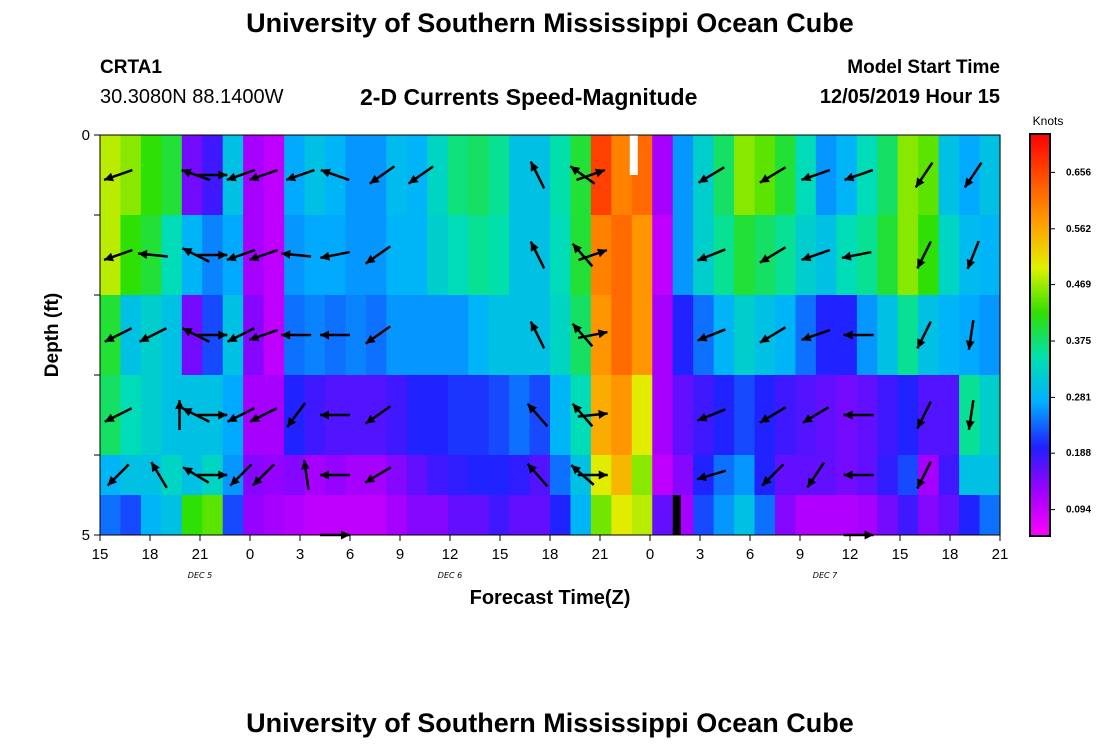 The image size is (1100, 750). Describe the element at coordinates (550, 598) in the screenshot. I see `x-axis-label: Forecast Time(Z)` at that location.